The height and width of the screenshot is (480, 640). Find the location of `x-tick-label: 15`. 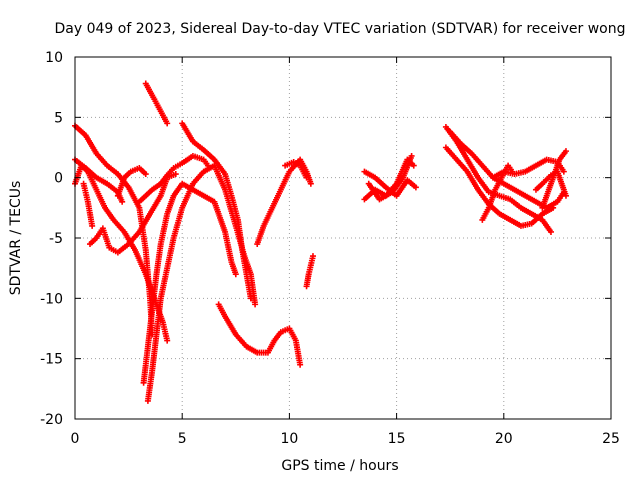

x-tick-label: 15 is located at coordinates (397, 439).